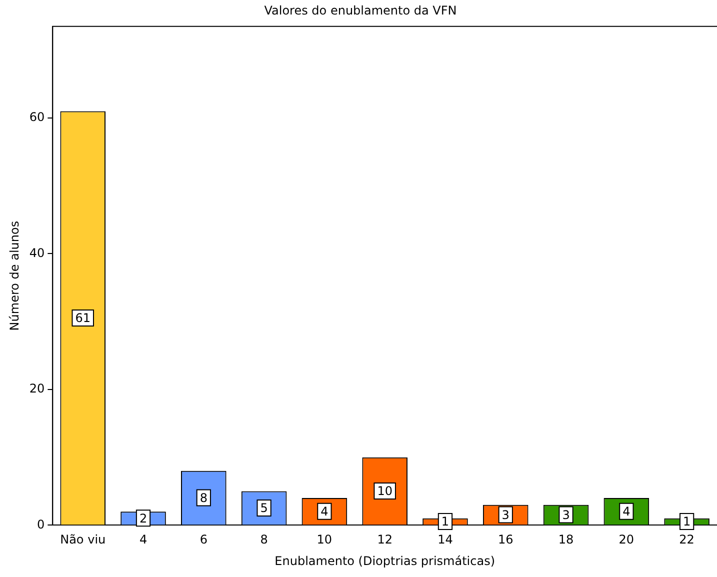 This screenshot has width=717, height=577. What do you see at coordinates (264, 539) in the screenshot?
I see `x-tick-label: 8` at bounding box center [264, 539].